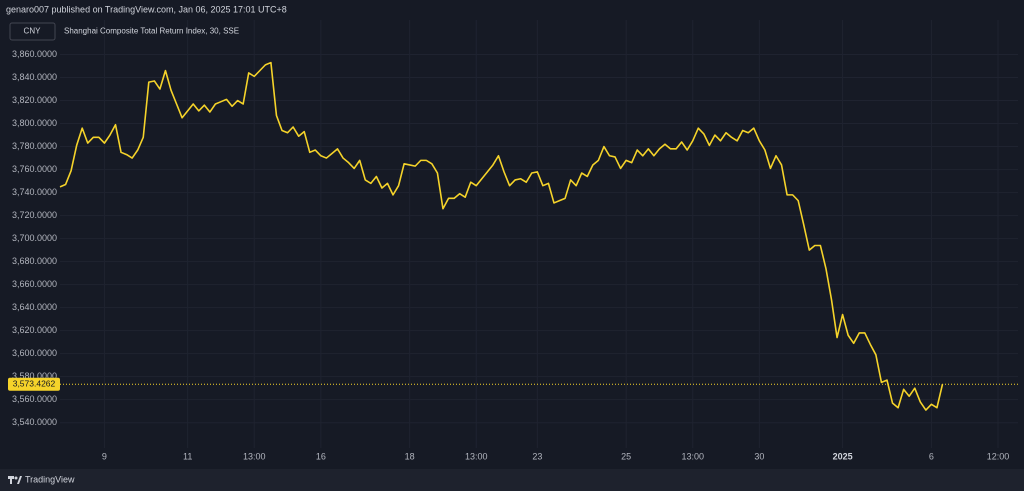  What do you see at coordinates (34, 307) in the screenshot?
I see `y-tick-label: 3,640.0000` at bounding box center [34, 307].